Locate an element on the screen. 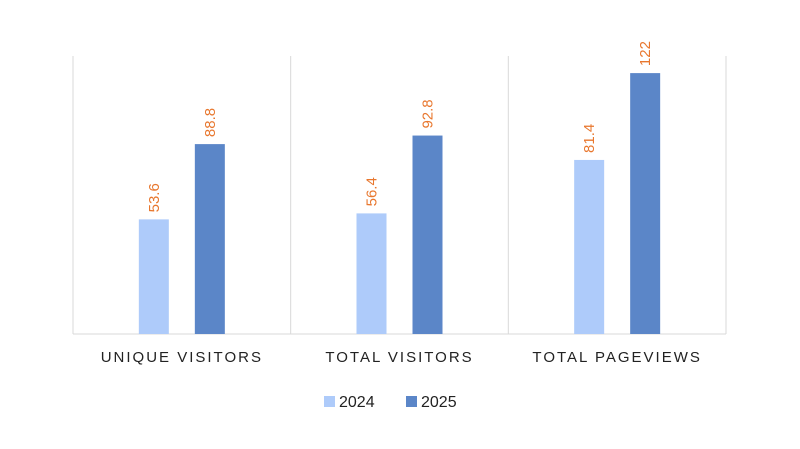 This screenshot has height=449, width=800. bar-2024-total-pageviews is located at coordinates (589, 246).